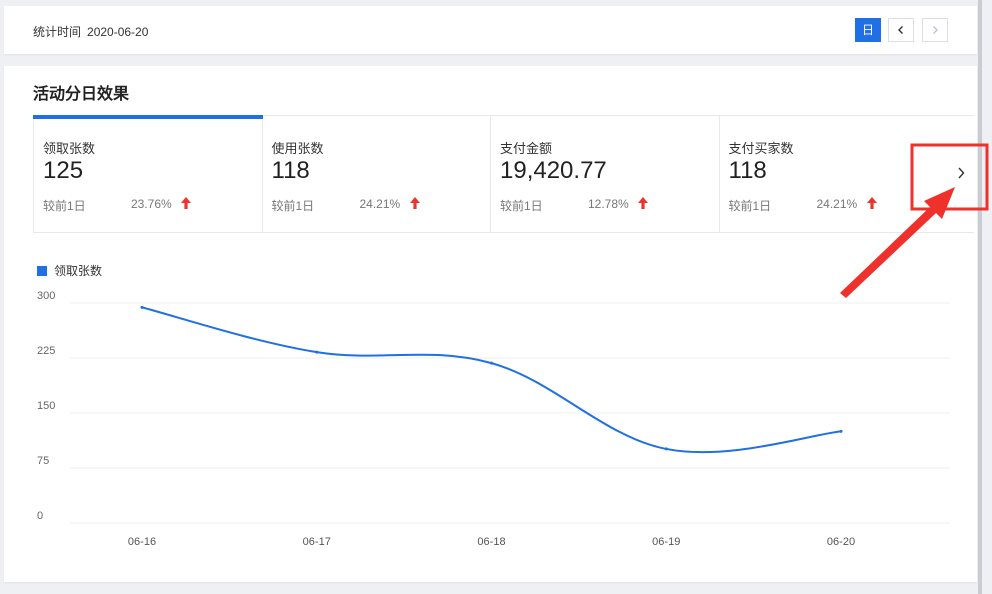 Image resolution: width=992 pixels, height=594 pixels. What do you see at coordinates (63, 170) in the screenshot?
I see `metric-value: 125` at bounding box center [63, 170].